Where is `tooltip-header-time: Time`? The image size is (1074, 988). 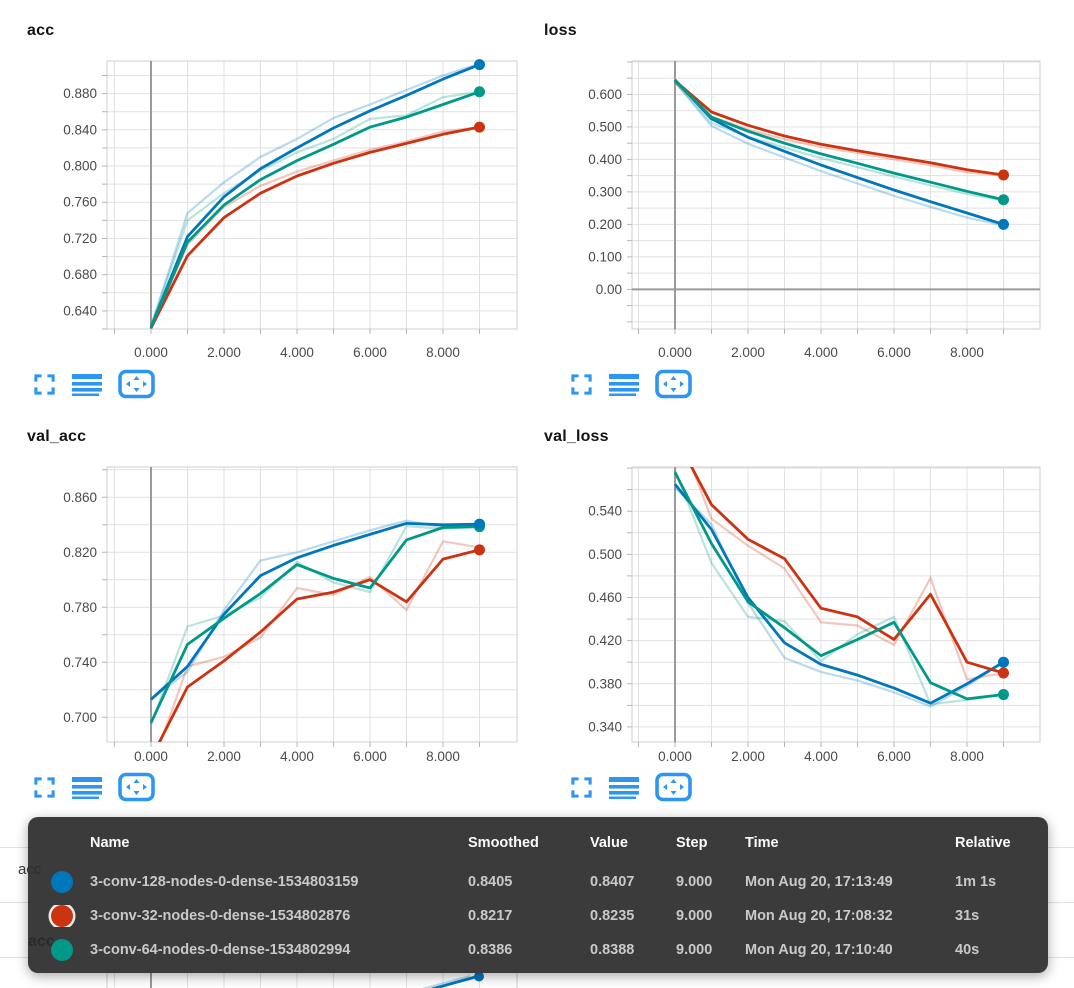
tooltip-header-time: Time is located at coordinates (762, 843).